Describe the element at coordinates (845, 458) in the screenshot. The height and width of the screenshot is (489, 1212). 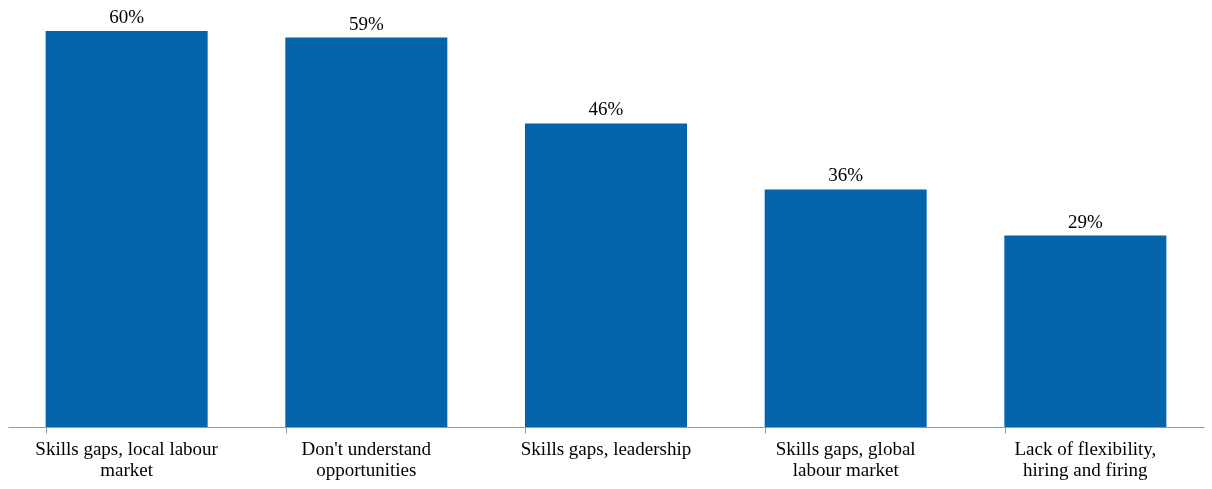
I see `x-tick-label: Skills gaps, global labour market` at that location.